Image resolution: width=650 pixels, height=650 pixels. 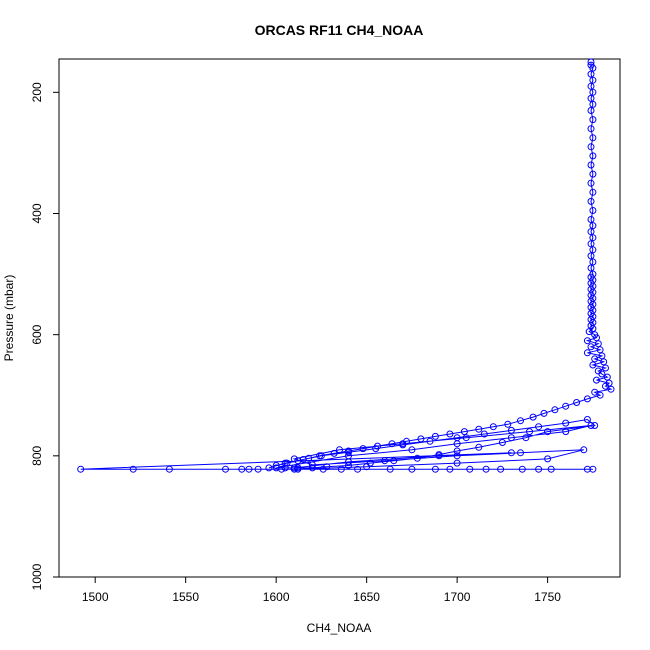 What do you see at coordinates (37, 334) in the screenshot?
I see `y-tick-label: 600` at bounding box center [37, 334].